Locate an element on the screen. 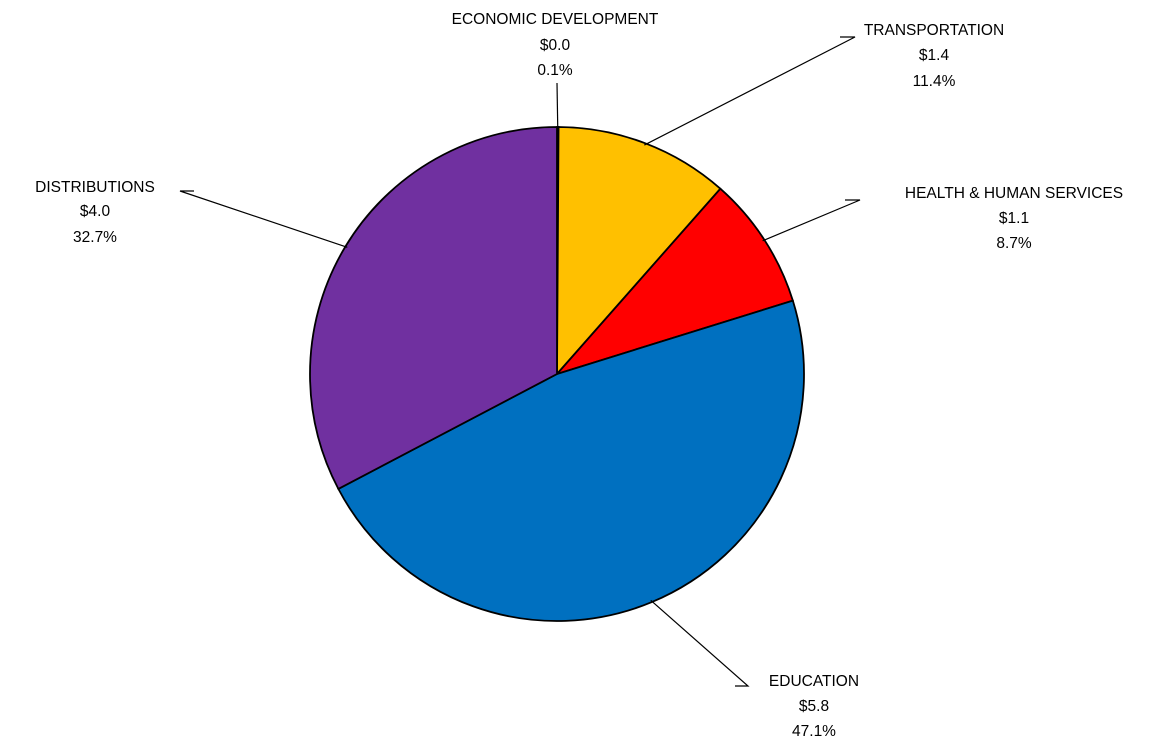 The height and width of the screenshot is (741, 1174). slice-value-economic-development: $0.0 is located at coordinates (555, 45).